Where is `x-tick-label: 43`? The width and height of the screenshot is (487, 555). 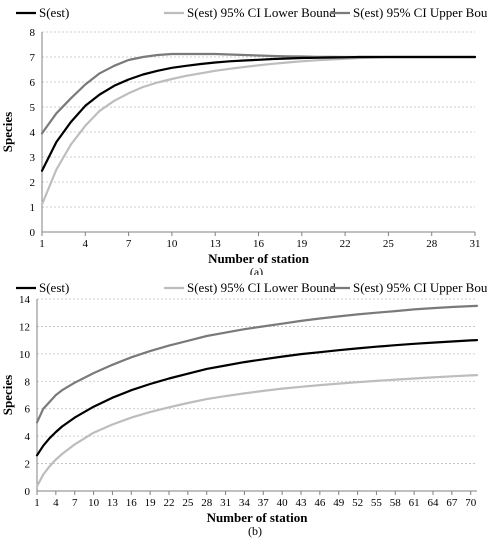
x-tick-label: 43 is located at coordinates (302, 503).